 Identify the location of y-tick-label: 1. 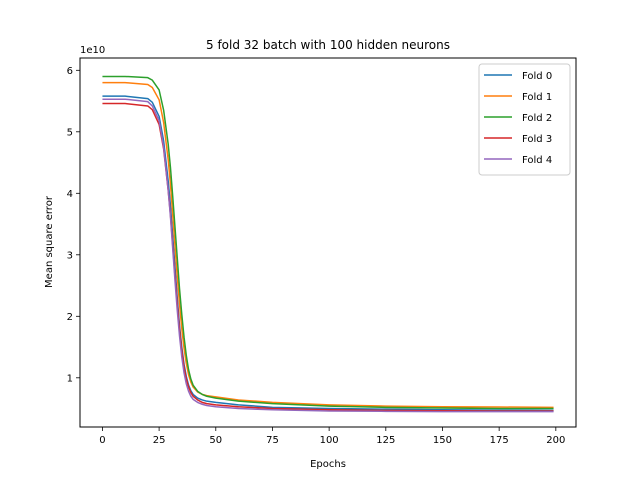
(70, 378).